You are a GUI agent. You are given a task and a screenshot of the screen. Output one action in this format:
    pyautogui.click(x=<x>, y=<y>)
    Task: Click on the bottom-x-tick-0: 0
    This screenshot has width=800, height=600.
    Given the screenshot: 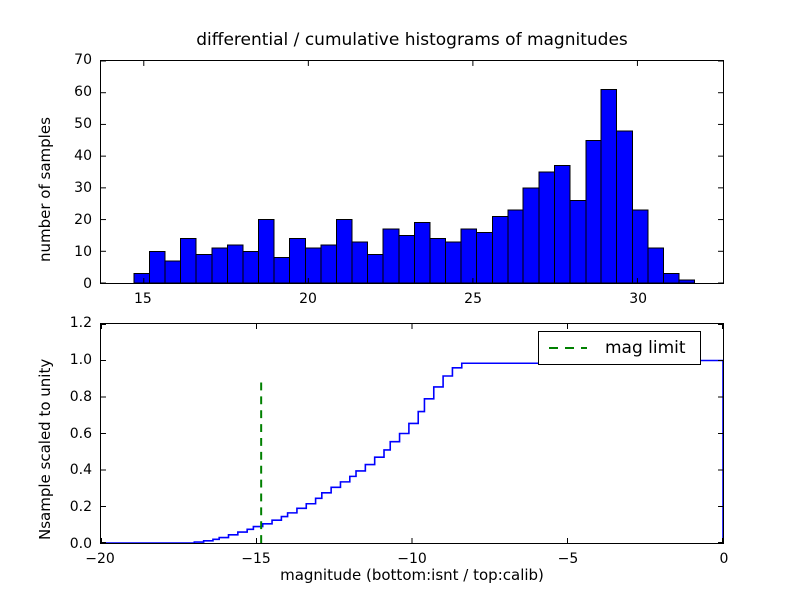 What is the action you would take?
    pyautogui.click(x=724, y=559)
    